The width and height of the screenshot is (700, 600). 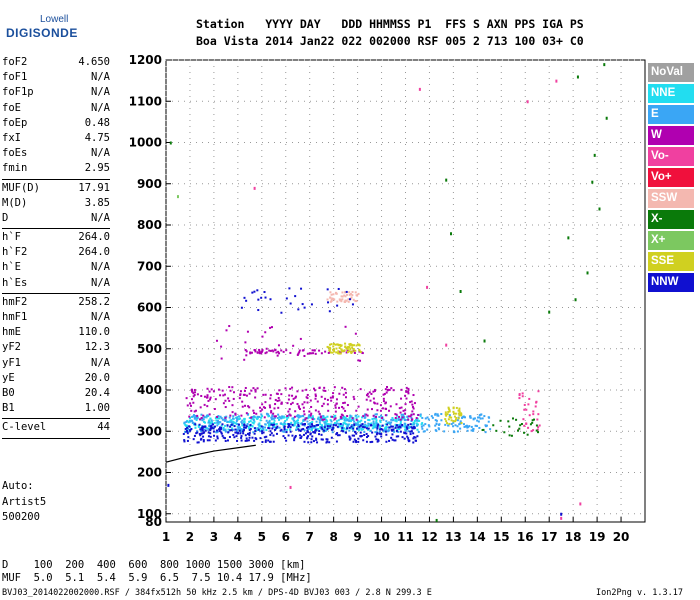 I want to click on param-separator, so click(x=56, y=229).